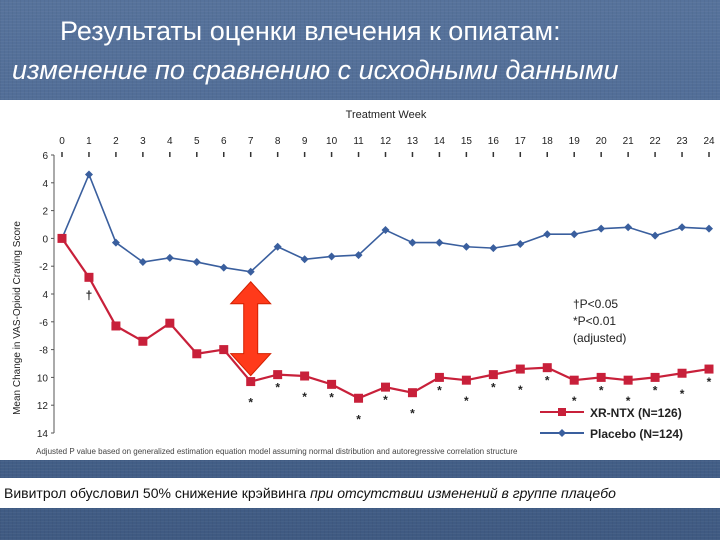  Describe the element at coordinates (89, 295) in the screenshot. I see `significance-marker: †` at that location.